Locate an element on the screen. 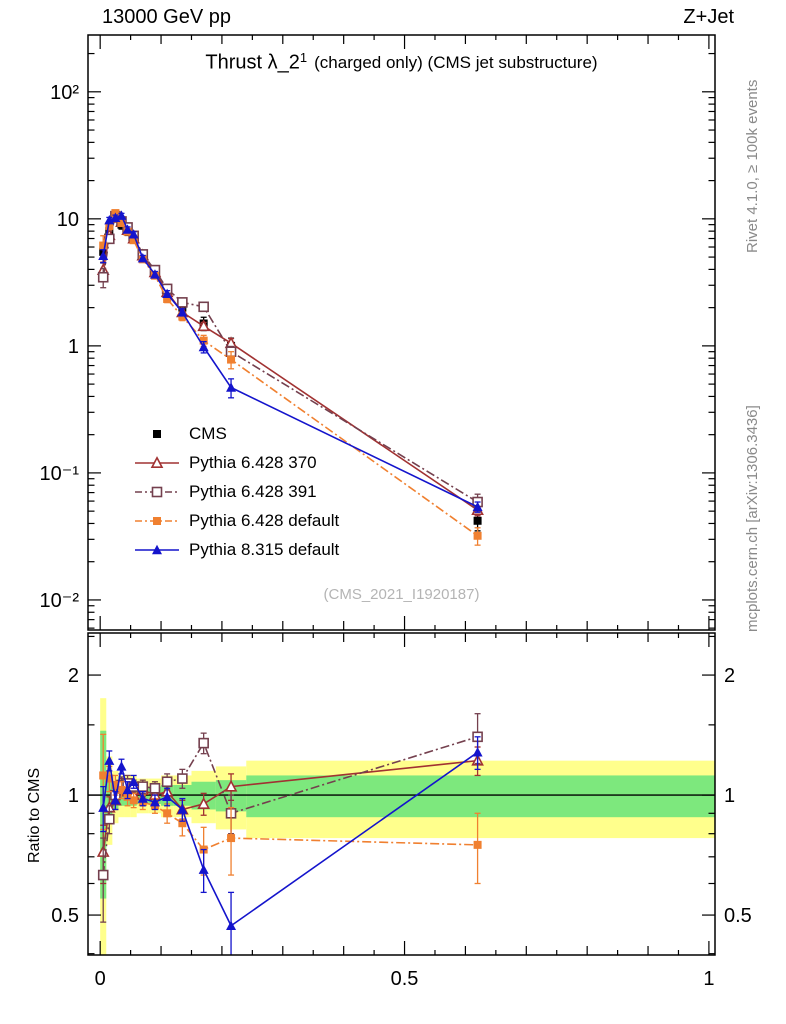 The height and width of the screenshot is (1024, 786). process-label: Z+Jet is located at coordinates (708, 17).